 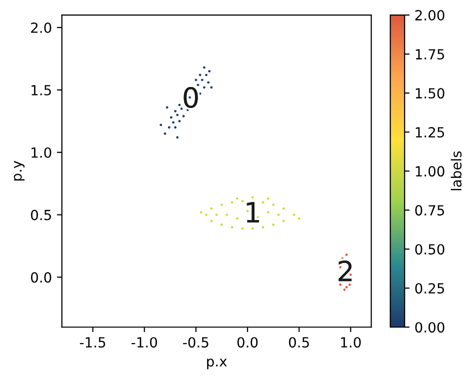 I want to click on x-tick-label: -1.0, so click(x=145, y=342).